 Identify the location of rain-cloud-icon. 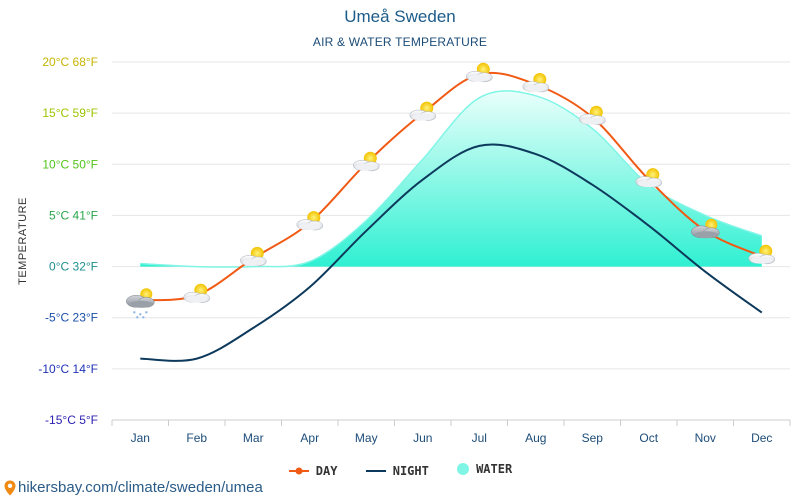
(705, 228).